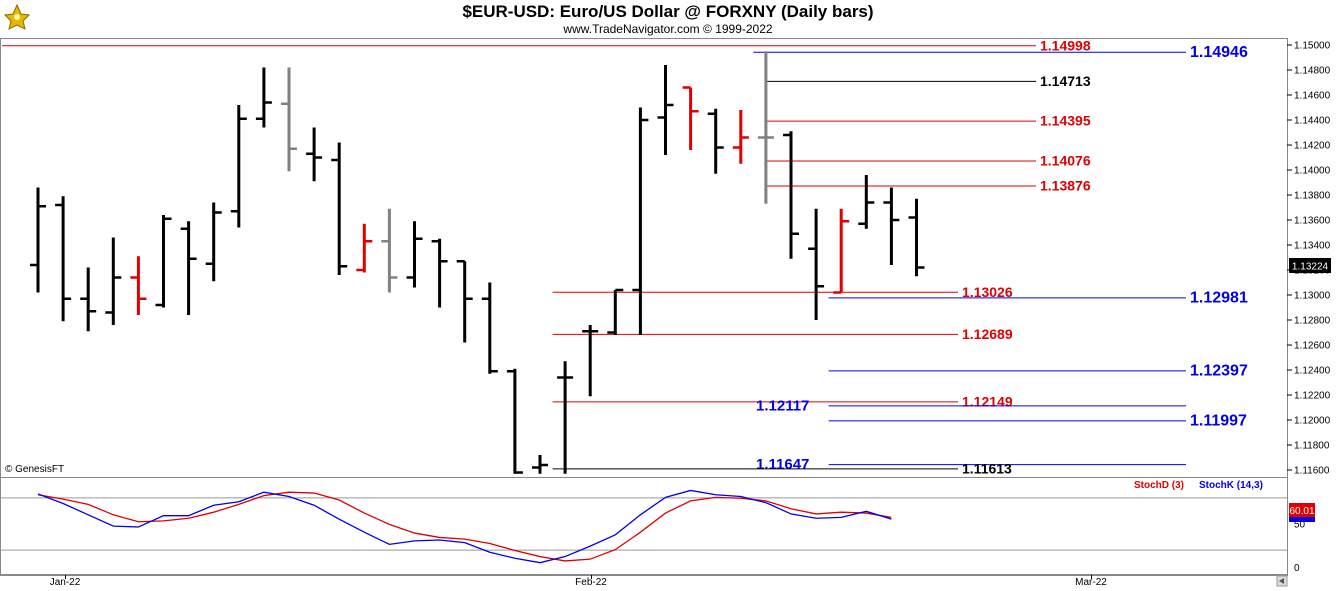 This screenshot has width=1336, height=591. Describe the element at coordinates (1312, 346) in the screenshot. I see `y-tick-label: 1.12600` at that location.